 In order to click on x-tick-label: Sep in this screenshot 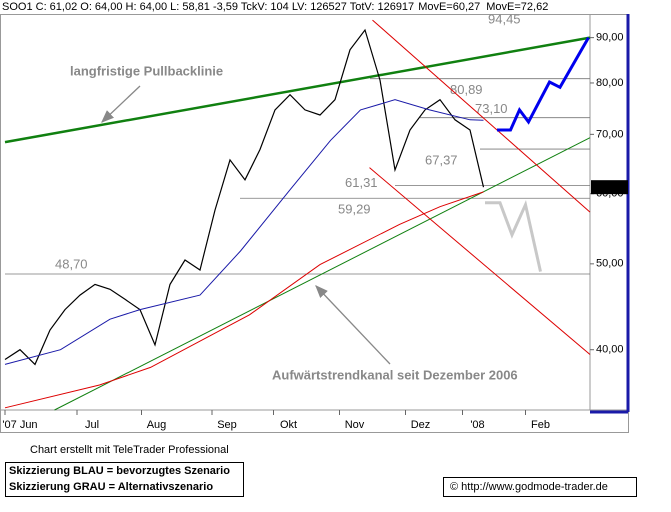, I will do `click(227, 425)`.